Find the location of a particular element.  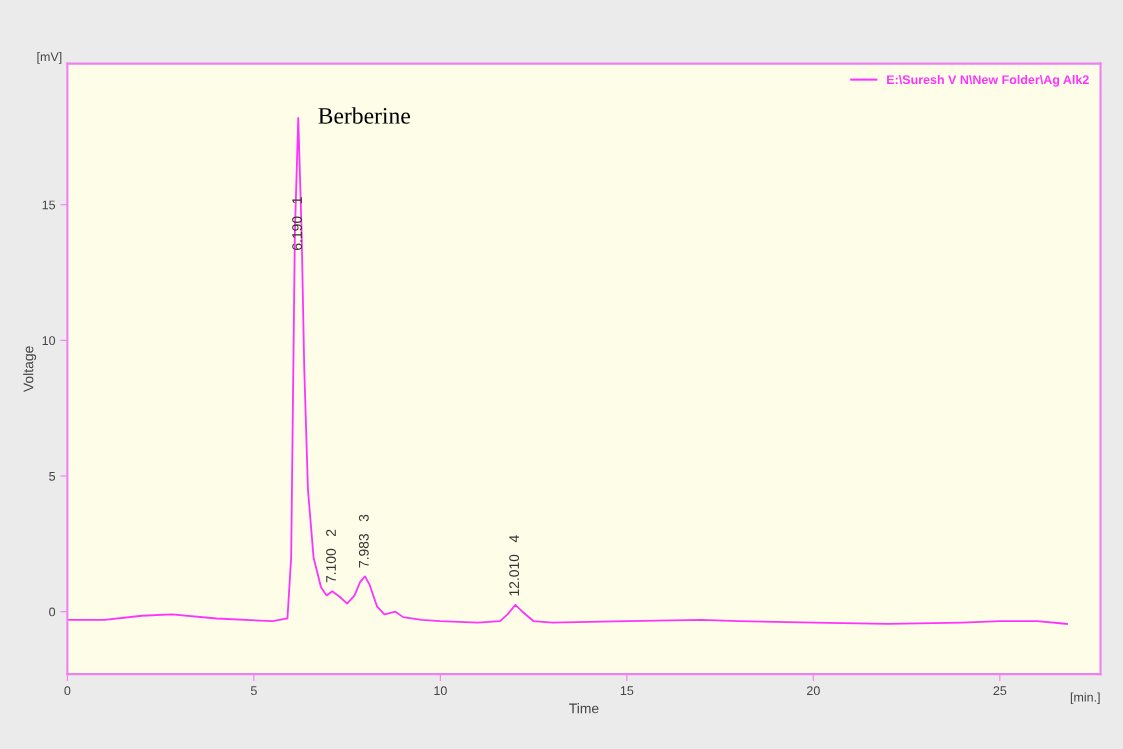

y-tick-label: 5 is located at coordinates (52, 476).